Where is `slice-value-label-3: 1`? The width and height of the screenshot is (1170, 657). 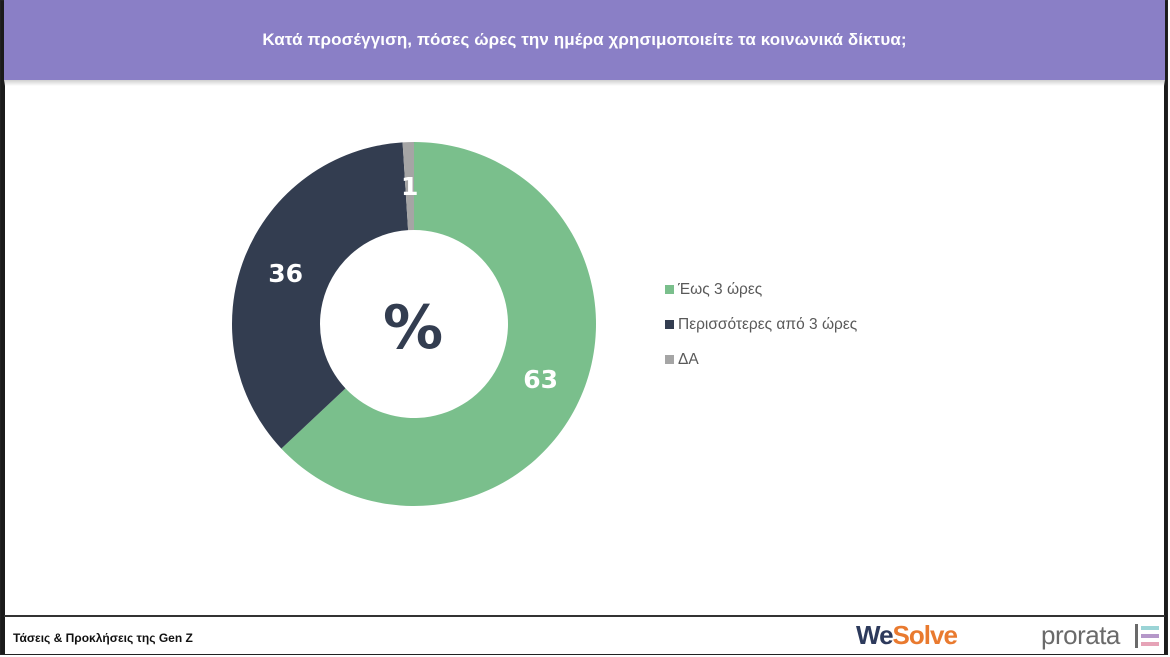 slice-value-label-3: 1 is located at coordinates (409, 186).